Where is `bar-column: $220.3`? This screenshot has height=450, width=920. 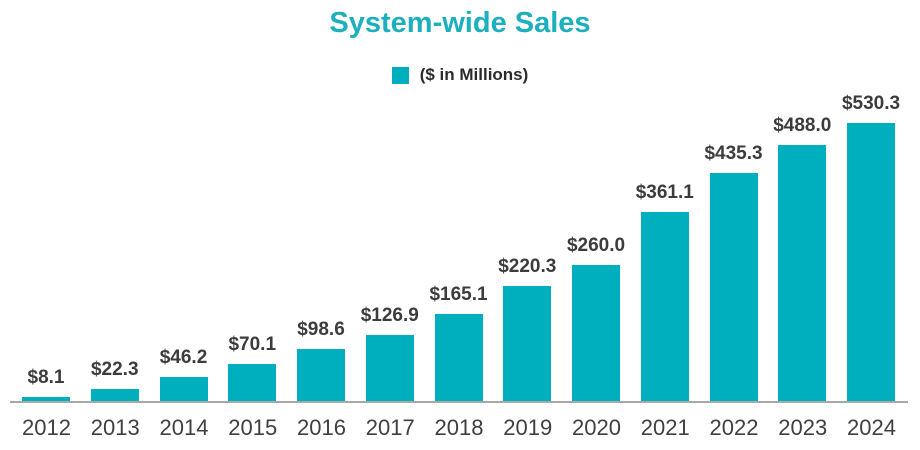
bar-column: $220.3 is located at coordinates (527, 328).